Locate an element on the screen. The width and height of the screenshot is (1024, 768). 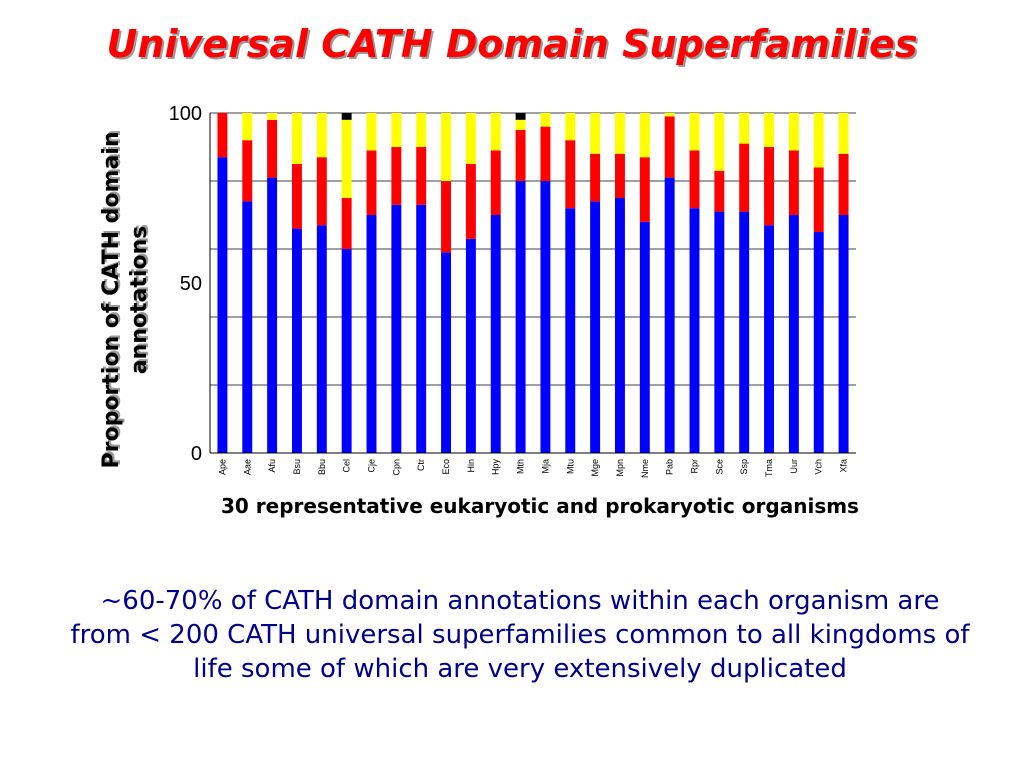
x-tick-label: Cpn is located at coordinates (396, 467).